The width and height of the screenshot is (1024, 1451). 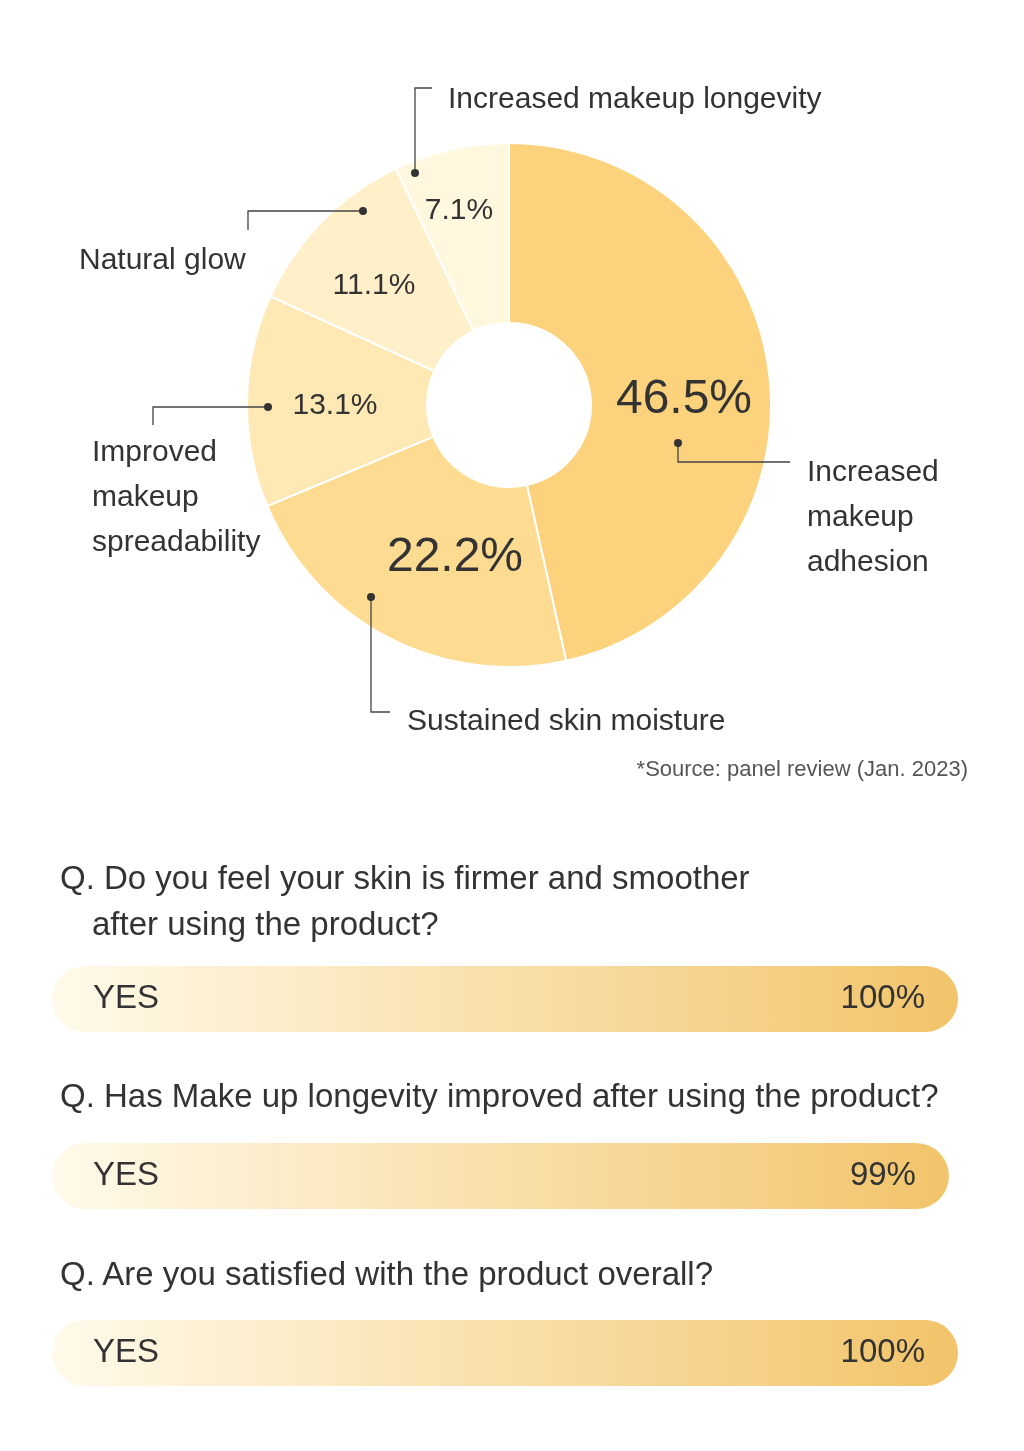 I want to click on slice-label: Increased makeup adhesion, so click(x=873, y=515).